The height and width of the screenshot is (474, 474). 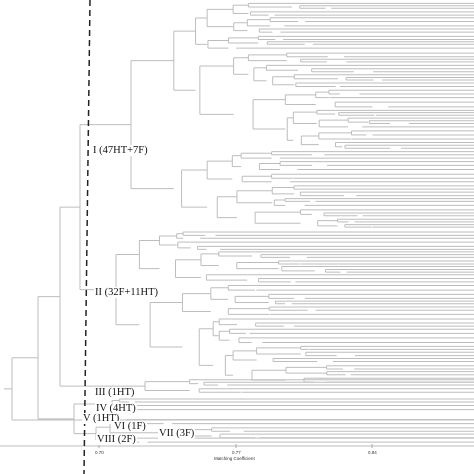 What do you see at coordinates (236, 452) in the screenshot?
I see `x-axis-tick-label: 0.77` at bounding box center [236, 452].